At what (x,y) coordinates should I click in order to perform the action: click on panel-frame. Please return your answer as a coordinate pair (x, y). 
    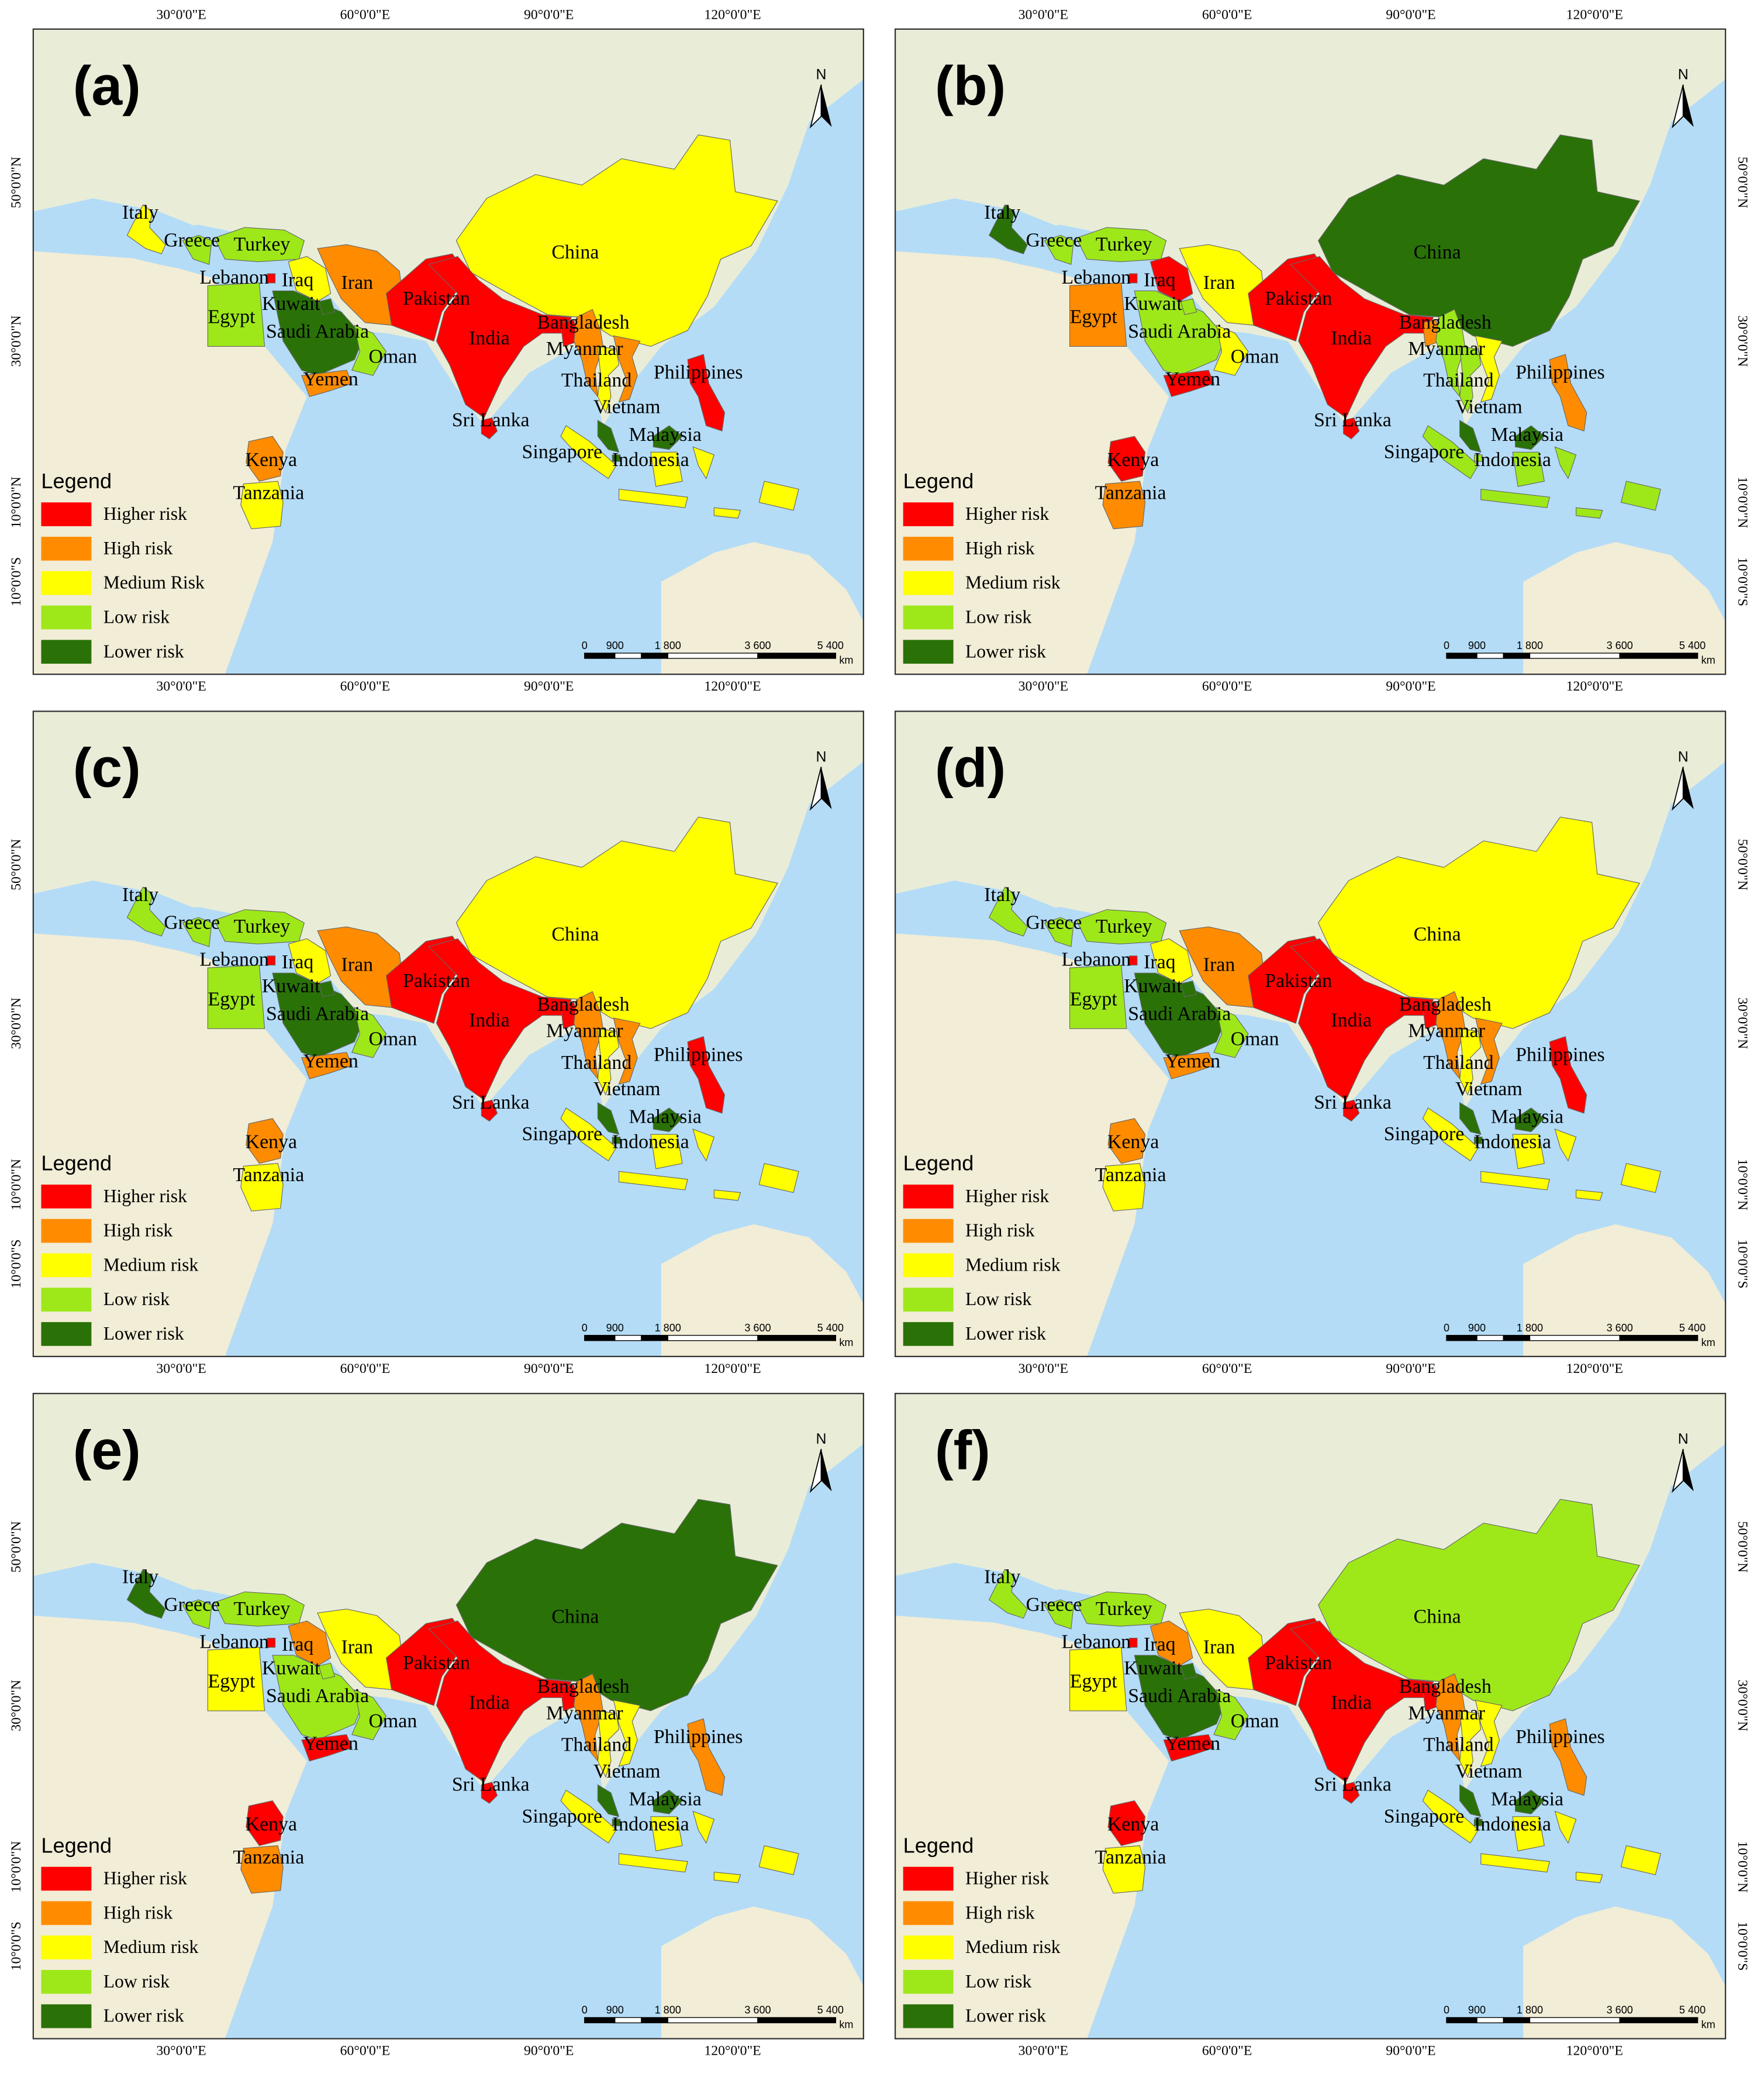
    Looking at the image, I should click on (448, 1716).